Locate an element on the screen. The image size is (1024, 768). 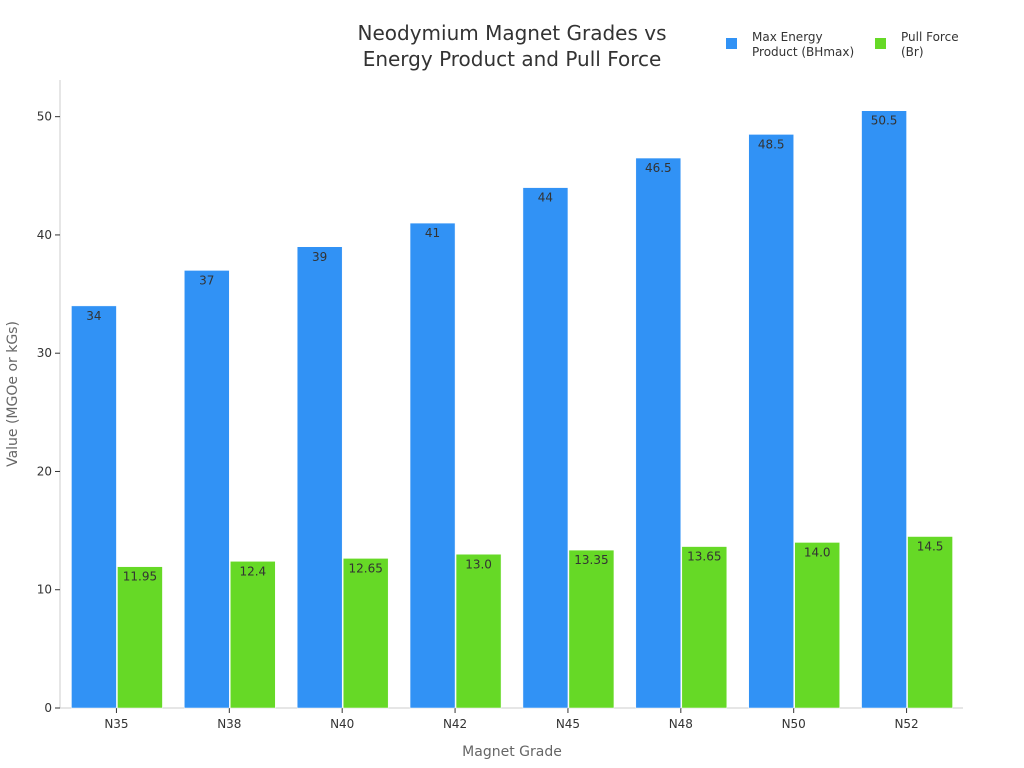
data-label: 12.4 is located at coordinates (252, 571).